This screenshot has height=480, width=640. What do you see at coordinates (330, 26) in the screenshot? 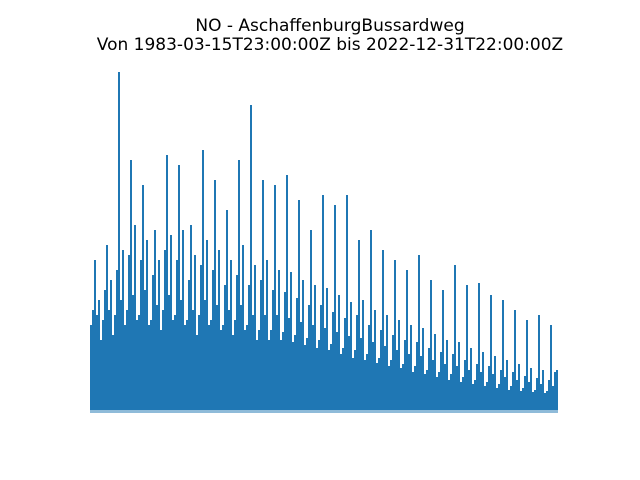
I see `chart-title: NO - AschaffenburgBussardweg` at bounding box center [330, 26].